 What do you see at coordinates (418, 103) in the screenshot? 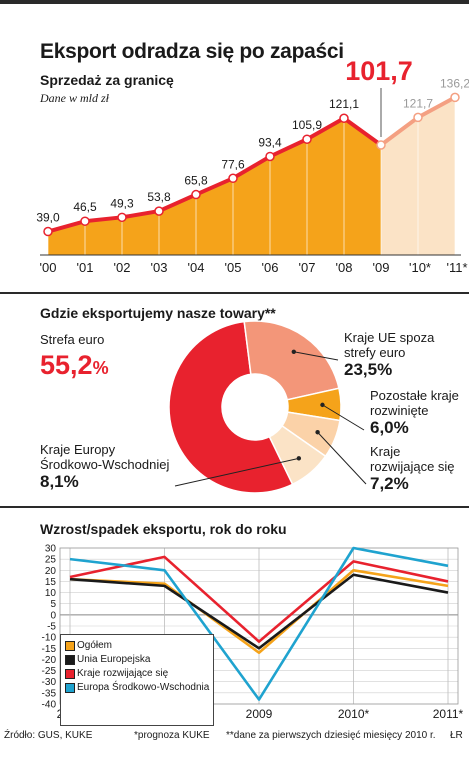
I see `value-label: 121,7` at bounding box center [418, 103].